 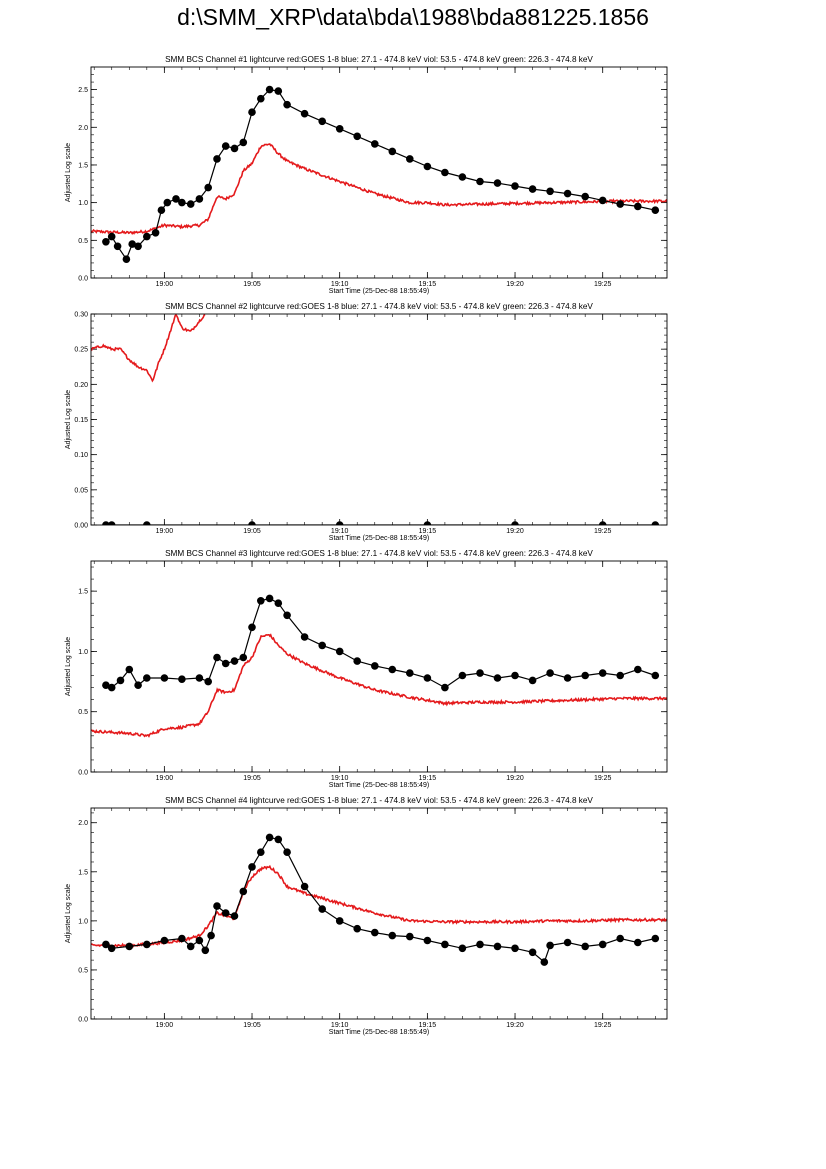 What do you see at coordinates (83, 1020) in the screenshot?
I see `y-tick-label: 0.0` at bounding box center [83, 1020].